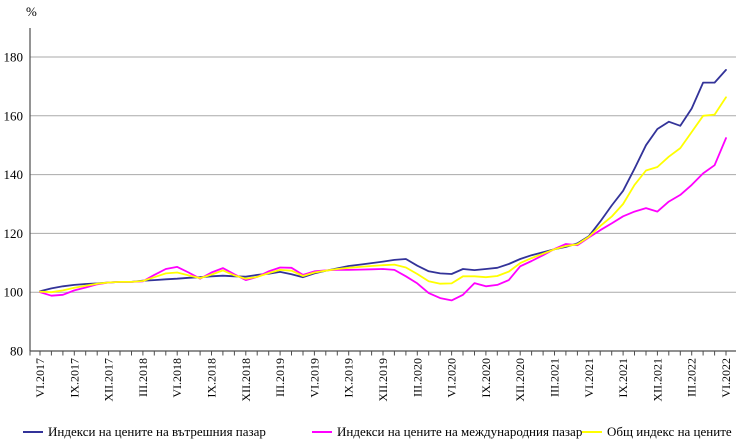  Describe the element at coordinates (692, 377) in the screenshot. I see `x-tick-label: III.2022` at that location.